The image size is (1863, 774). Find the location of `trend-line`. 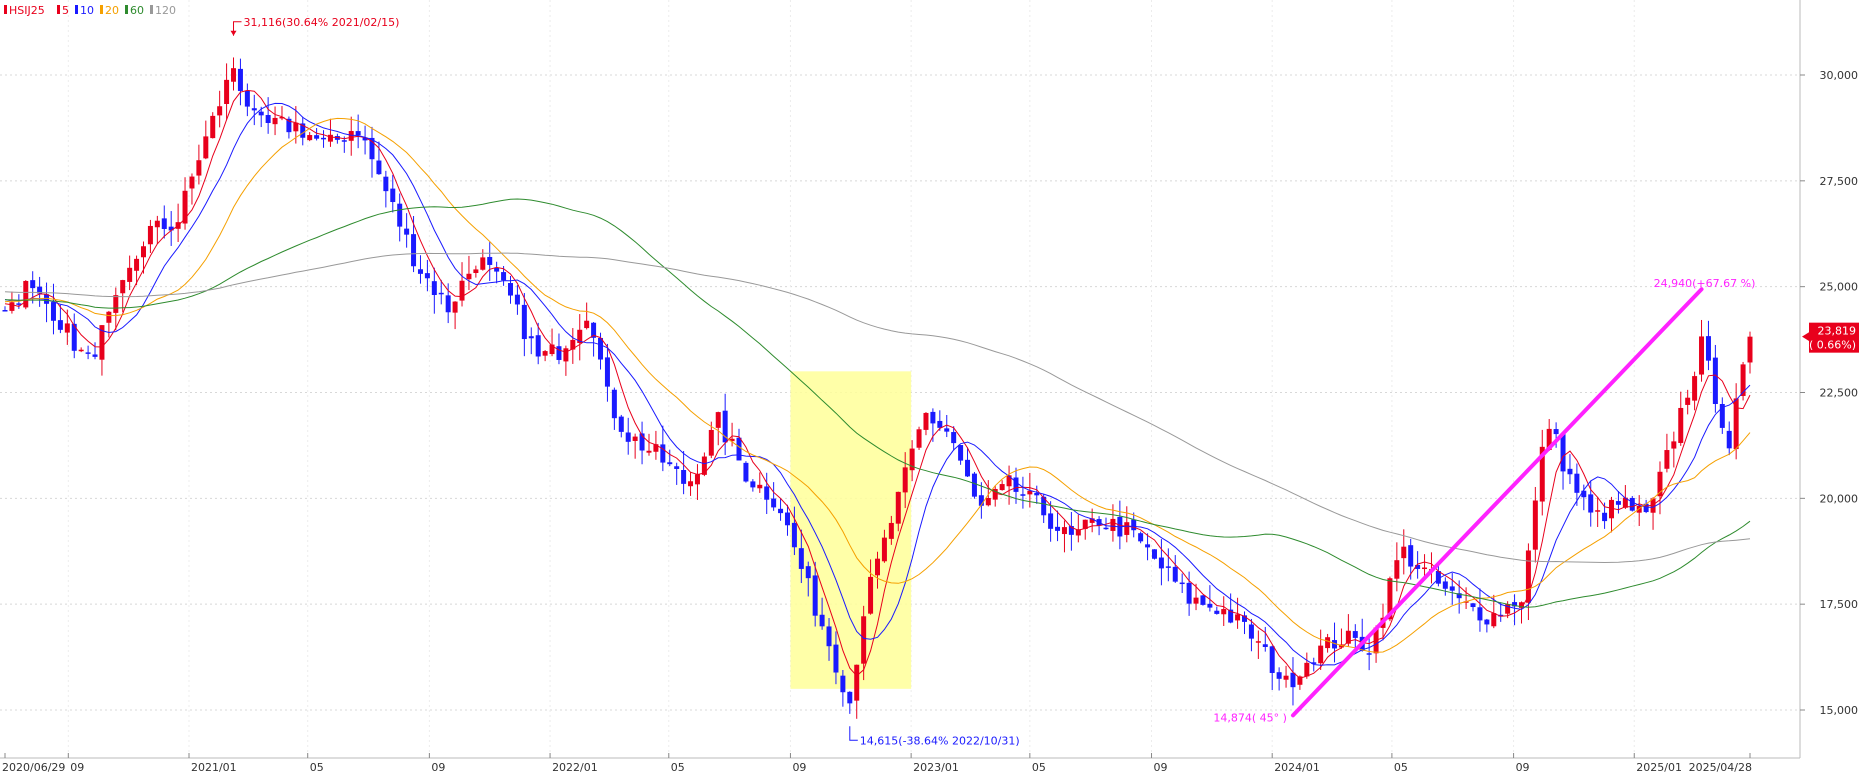

trend-line is located at coordinates (1497, 502).